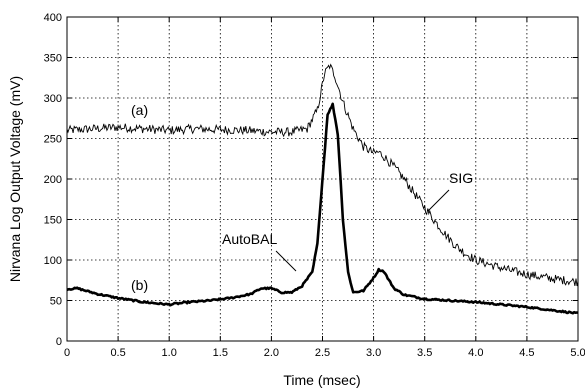  I want to click on x-tick-label: 1.0, so click(169, 353).